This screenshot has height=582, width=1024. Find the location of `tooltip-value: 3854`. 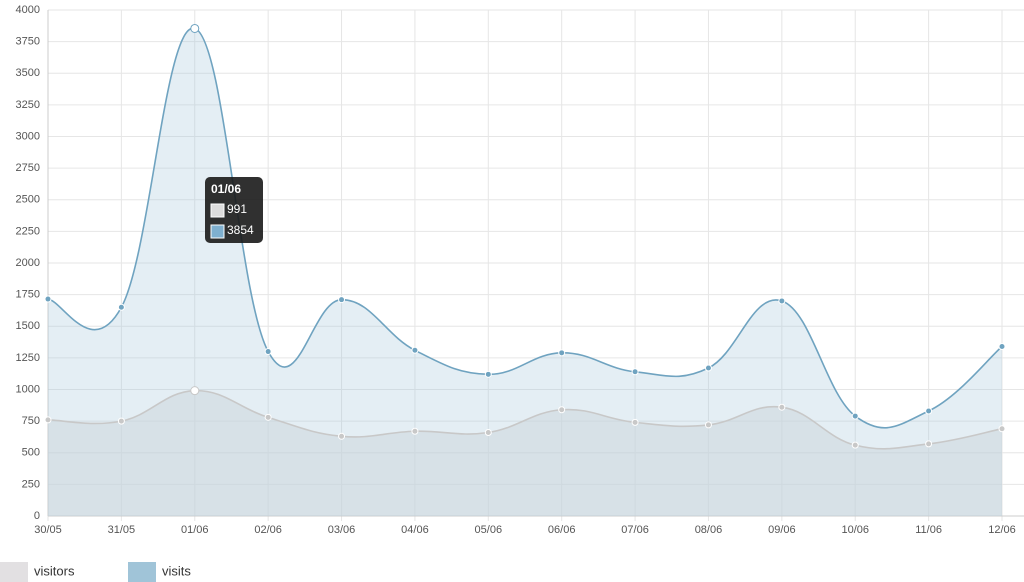

tooltip-value: 3854 is located at coordinates (240, 230).